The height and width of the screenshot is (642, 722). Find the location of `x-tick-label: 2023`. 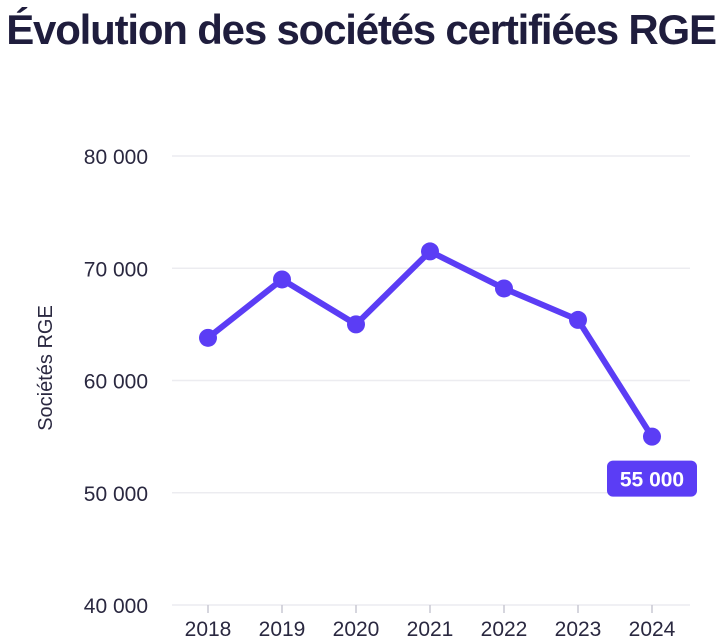

x-tick-label: 2023 is located at coordinates (578, 629).